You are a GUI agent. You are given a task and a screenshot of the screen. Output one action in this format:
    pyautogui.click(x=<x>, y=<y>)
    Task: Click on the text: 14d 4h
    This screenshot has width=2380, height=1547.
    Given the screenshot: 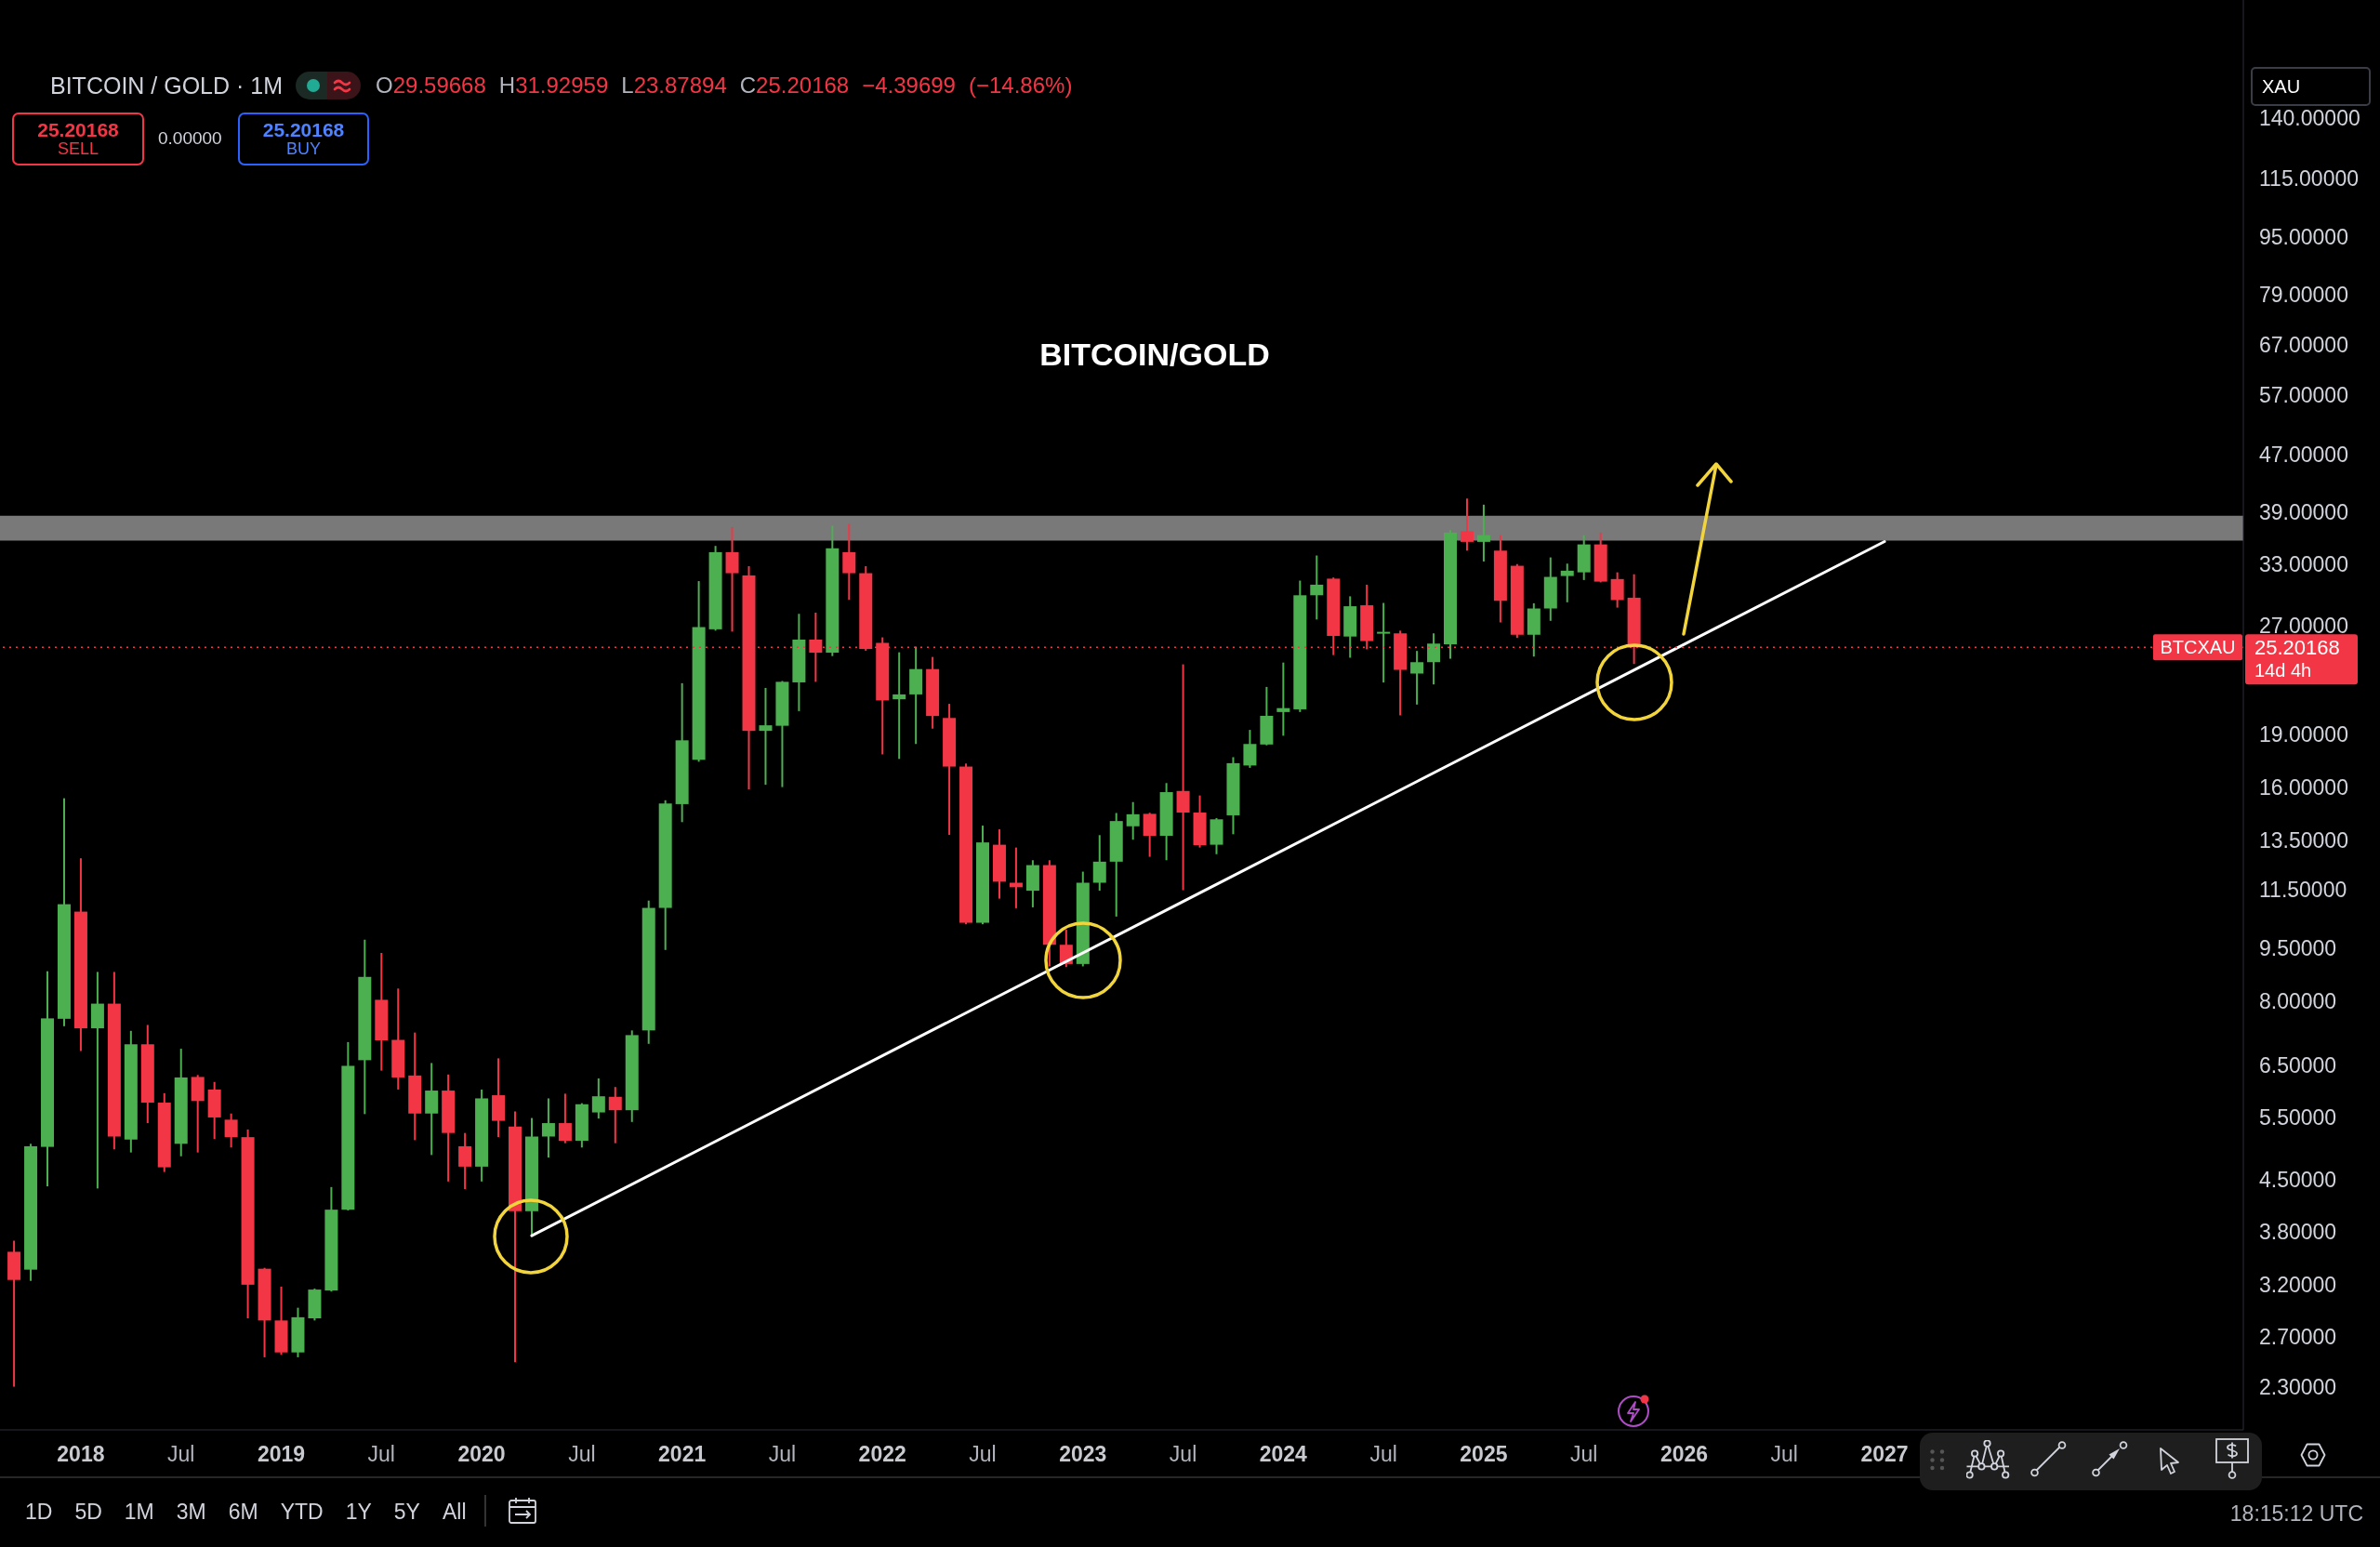 What is the action you would take?
    pyautogui.click(x=2283, y=670)
    